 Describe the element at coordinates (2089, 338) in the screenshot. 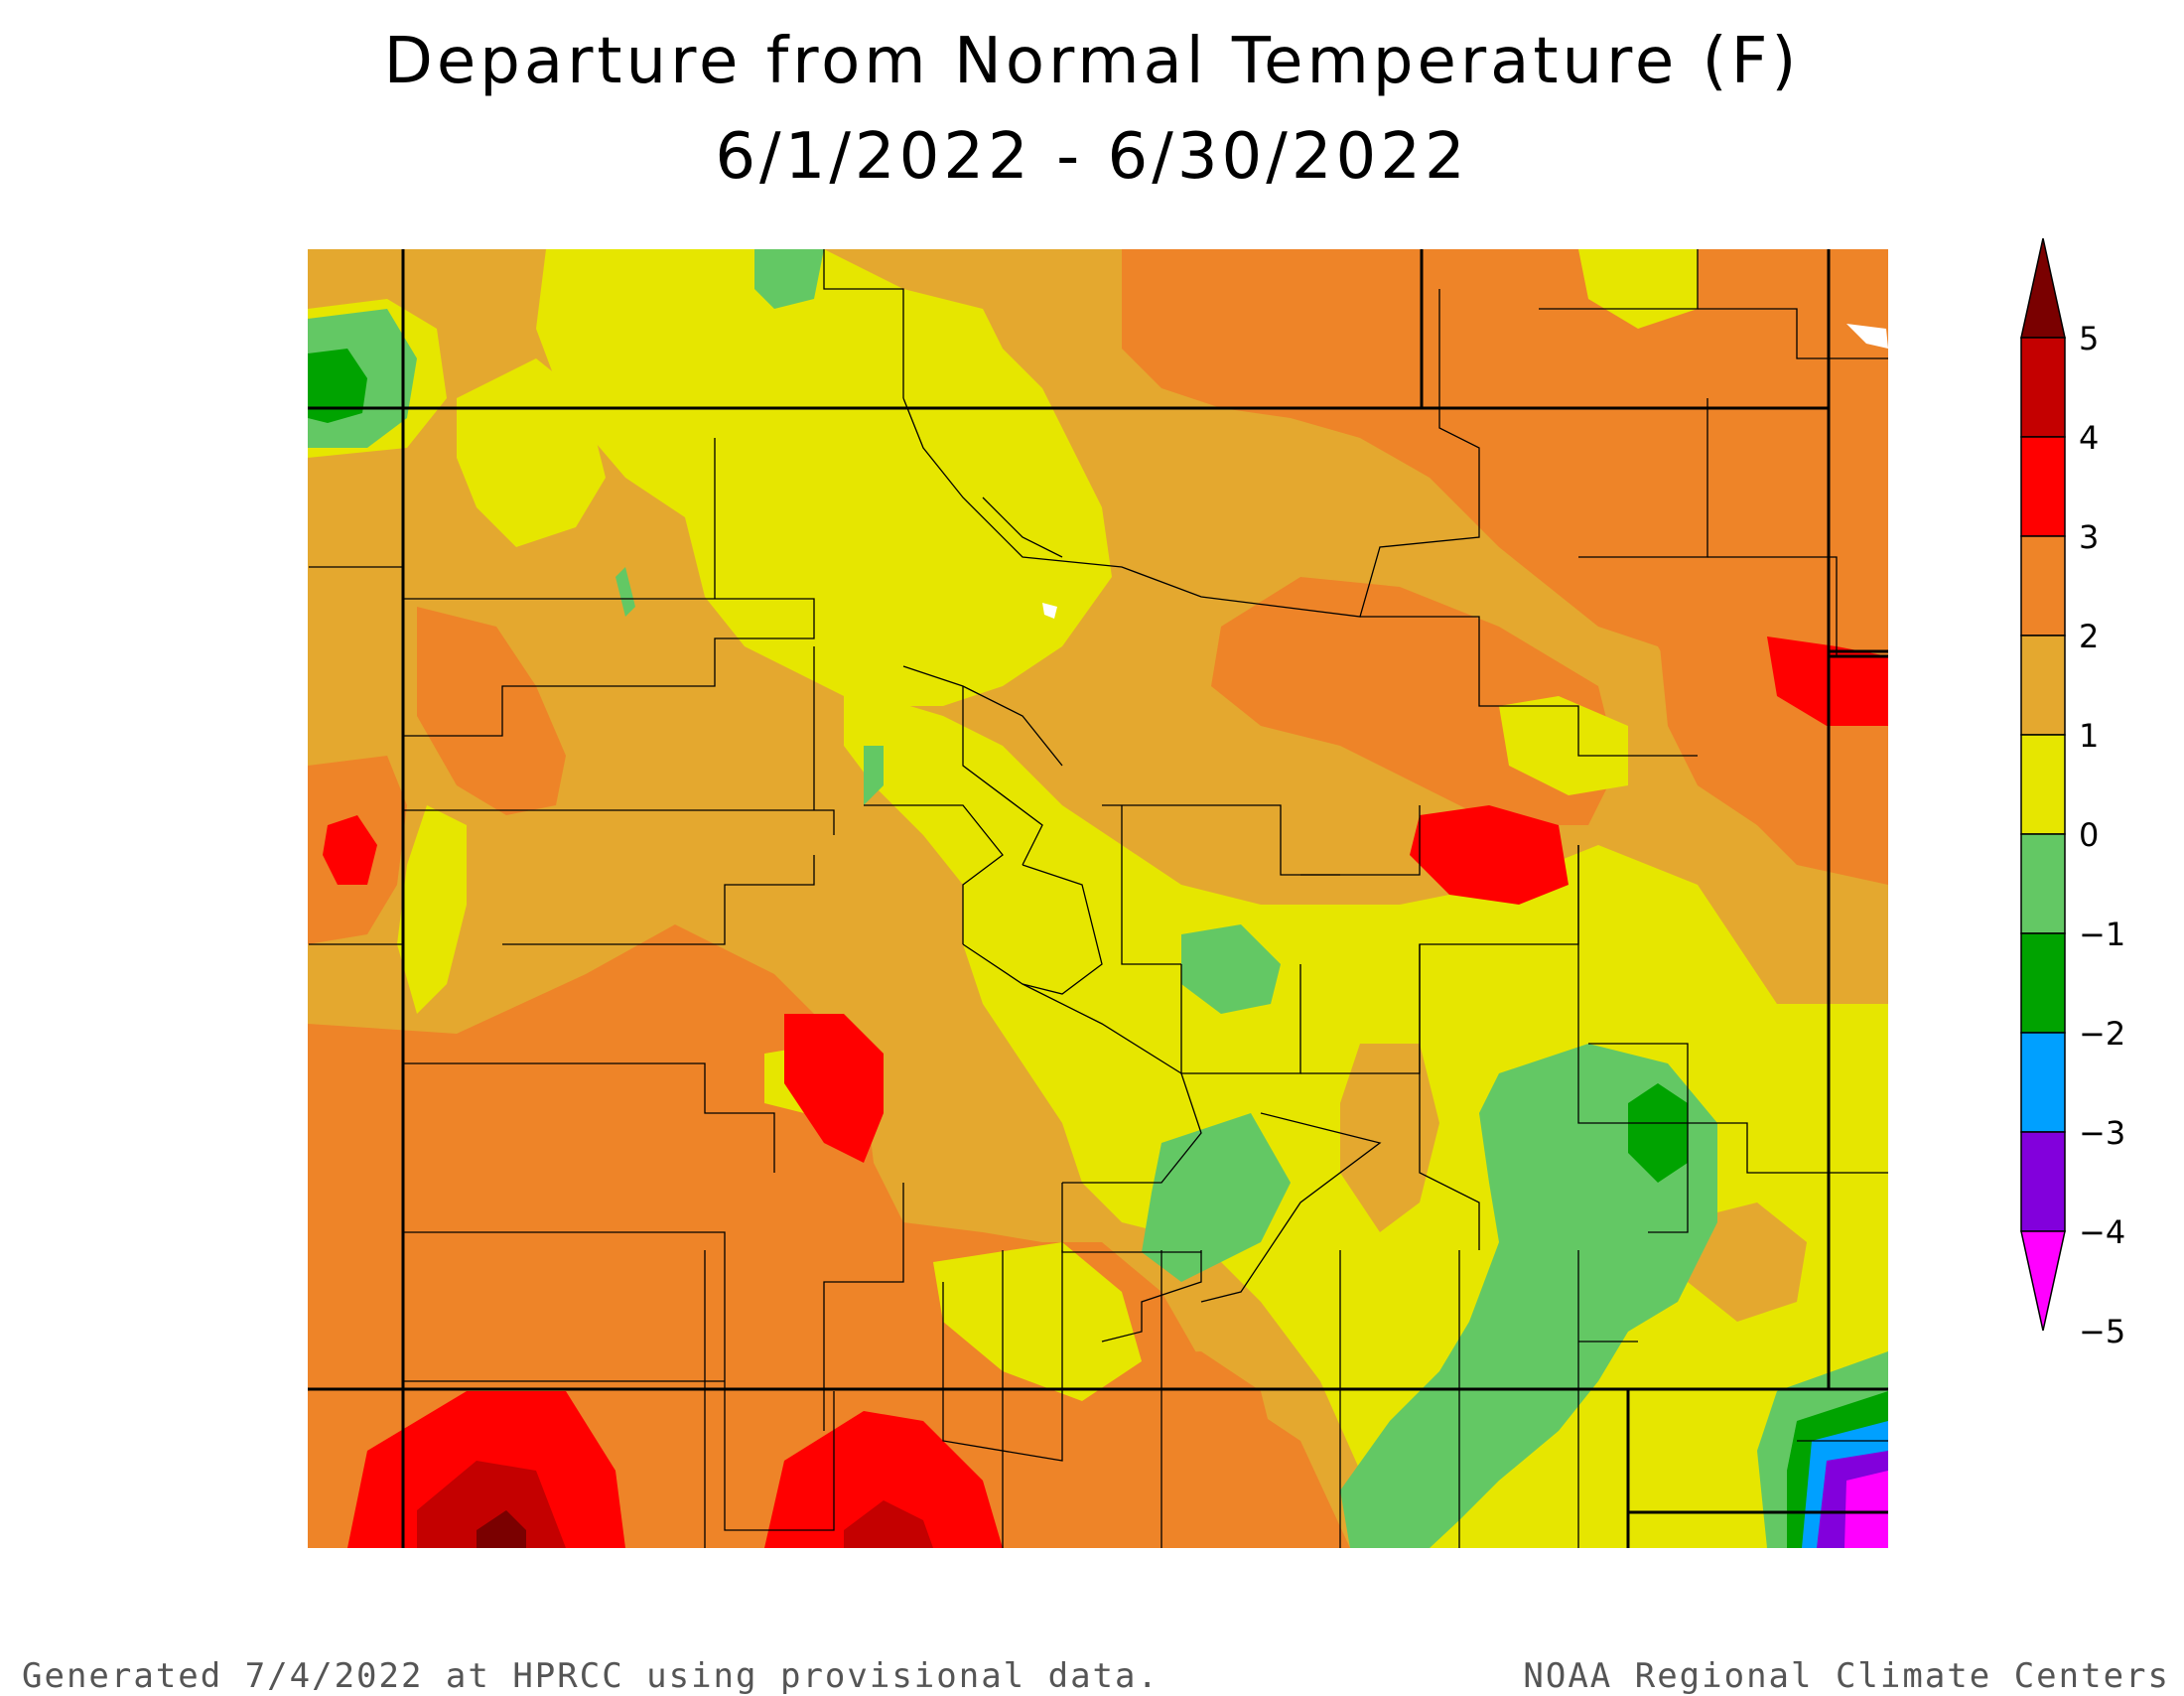

I see `legend-label: 5` at that location.